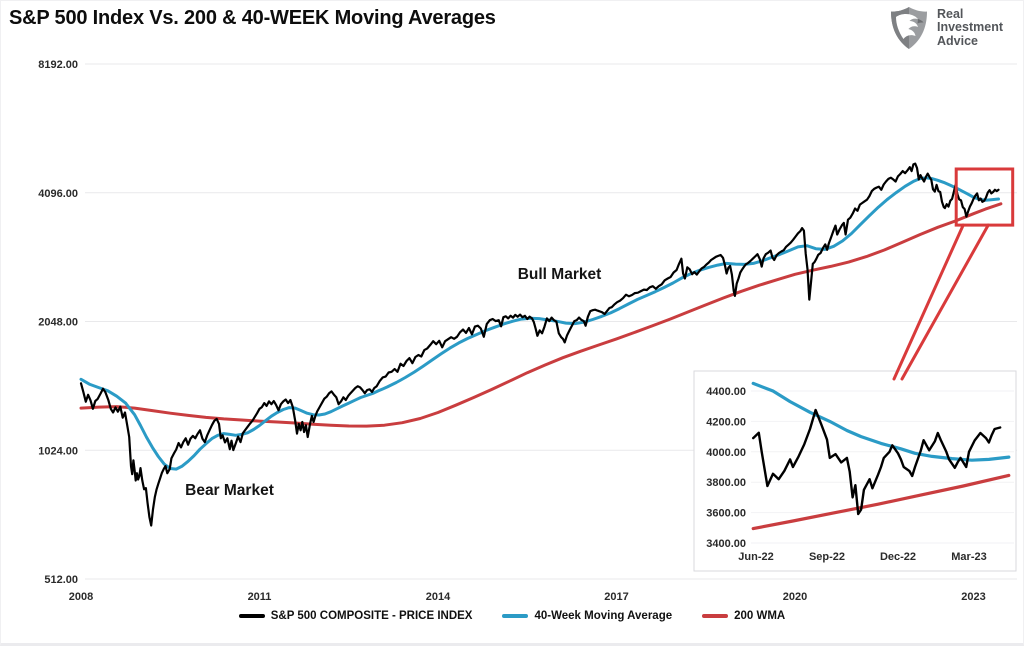  What do you see at coordinates (950, 13) in the screenshot?
I see `logo-line-1: Real` at bounding box center [950, 13].